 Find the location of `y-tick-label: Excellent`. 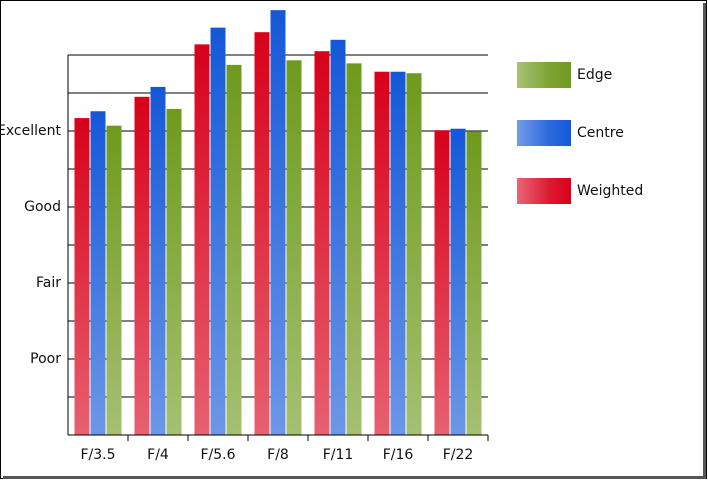

y-tick-label: Excellent is located at coordinates (31, 131).